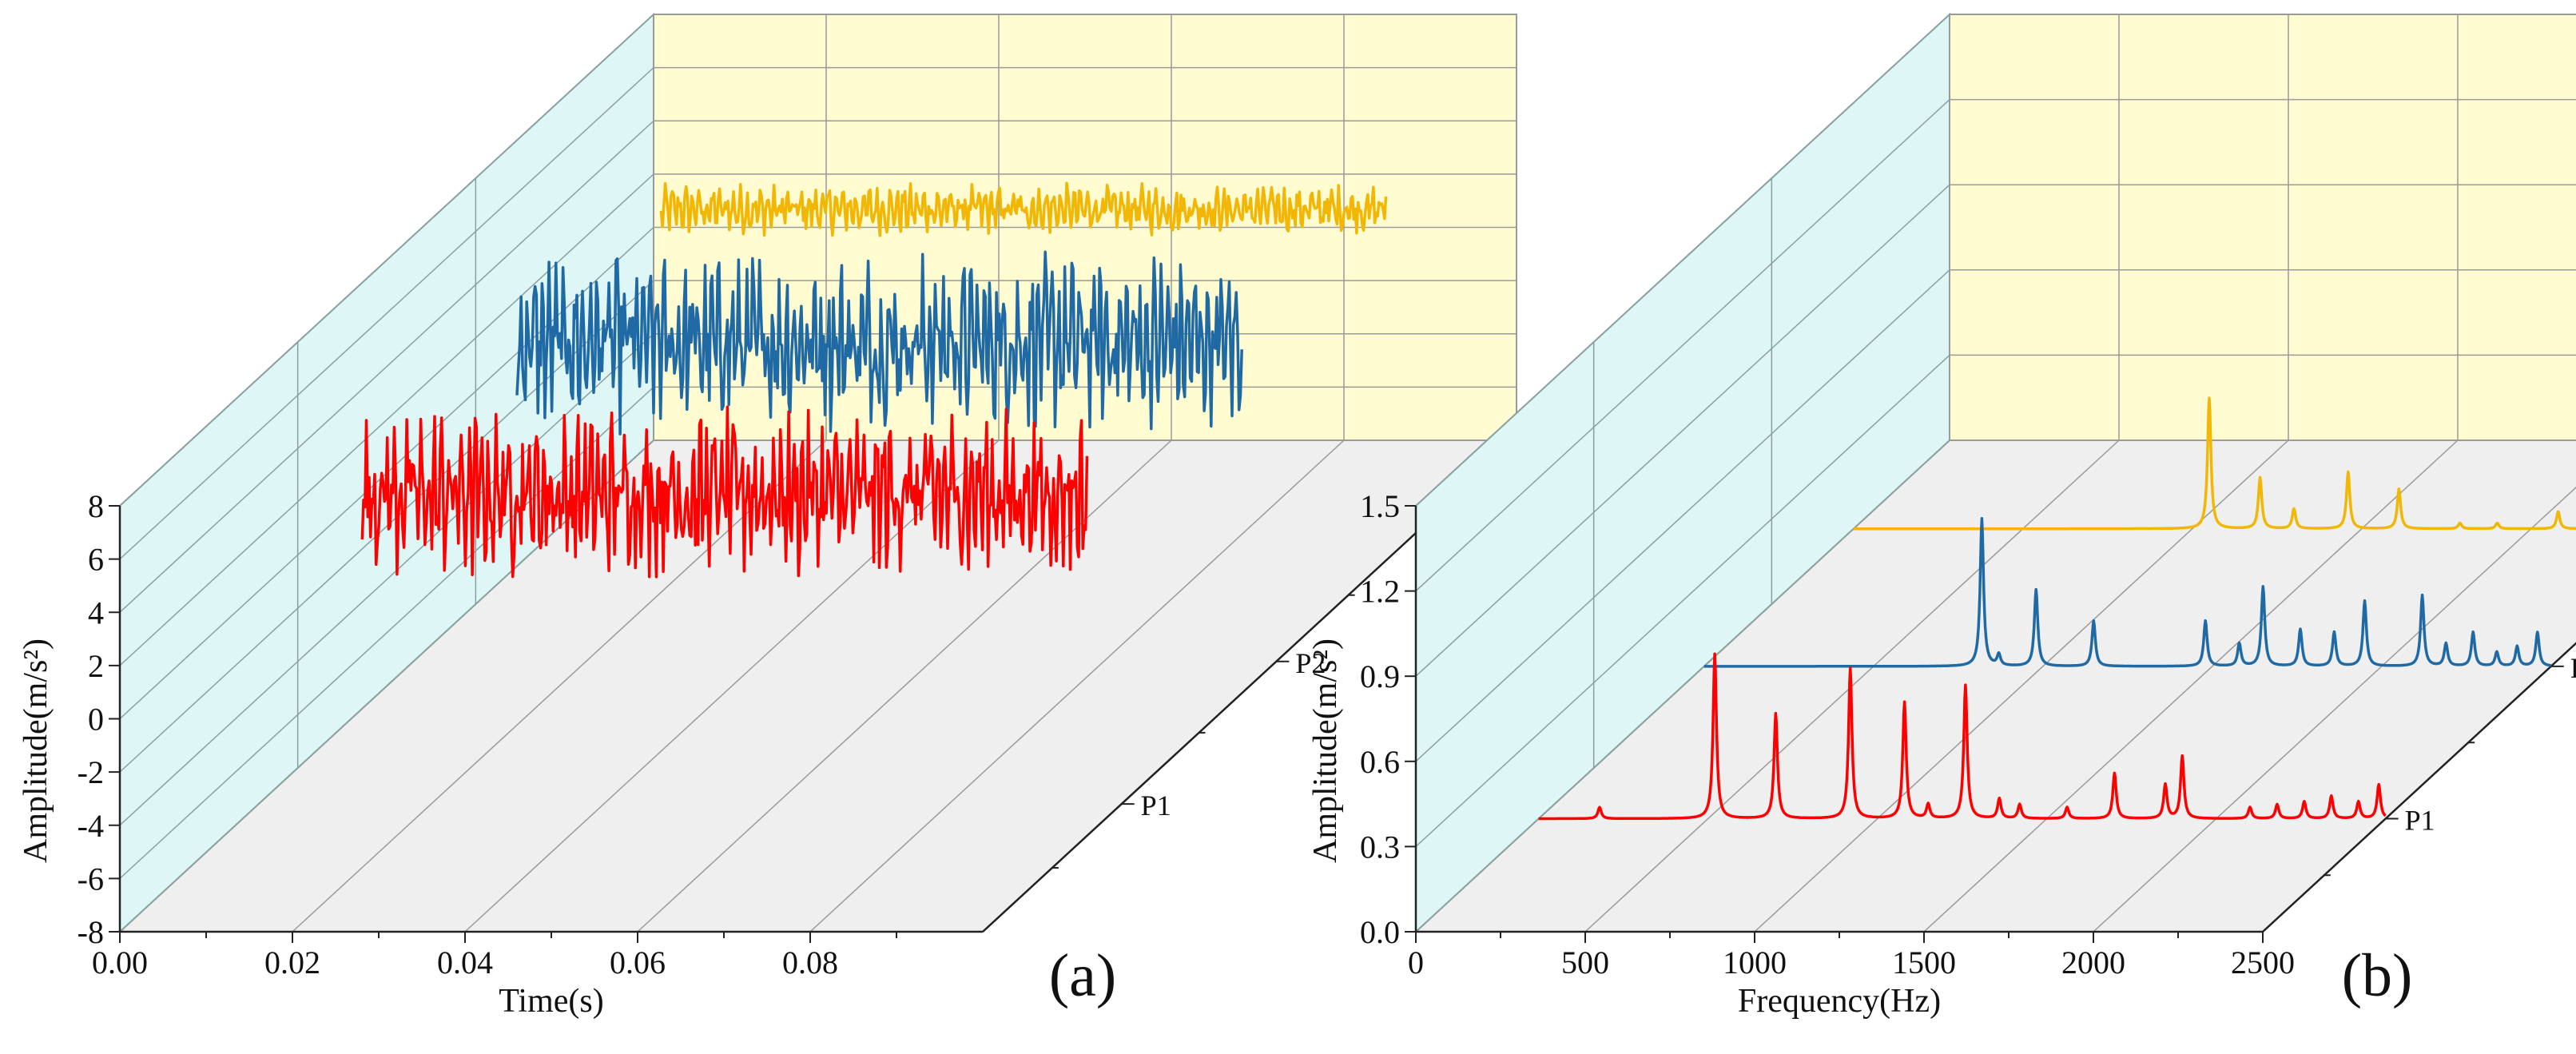 The image size is (2576, 1054). I want to click on panel-a-y-tick-label: -2, so click(91, 772).